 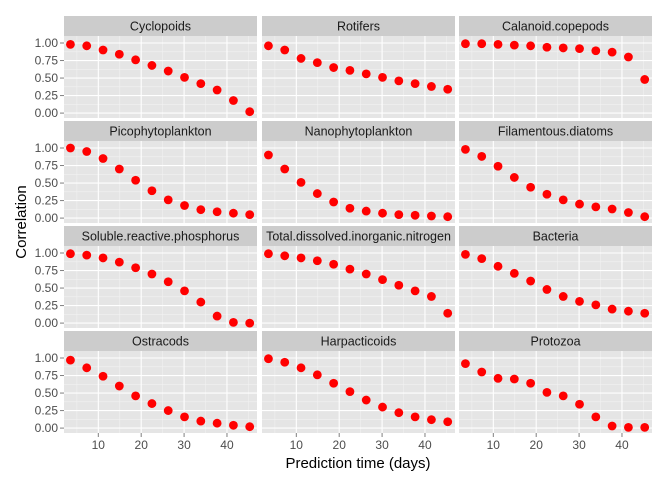 What do you see at coordinates (160, 182) in the screenshot?
I see `facet-panel-picophytoplankton` at bounding box center [160, 182].